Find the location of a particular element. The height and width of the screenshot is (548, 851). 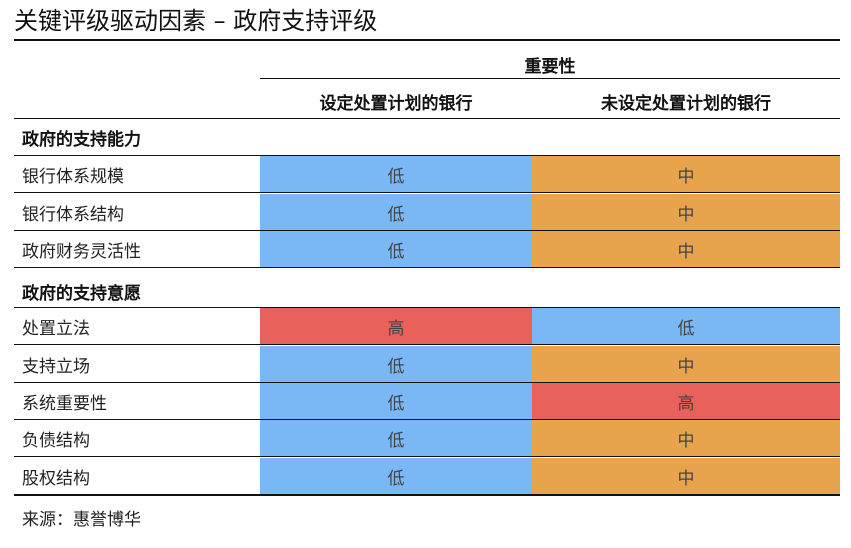

table-row: 支持立场 低中 is located at coordinates (427, 364).